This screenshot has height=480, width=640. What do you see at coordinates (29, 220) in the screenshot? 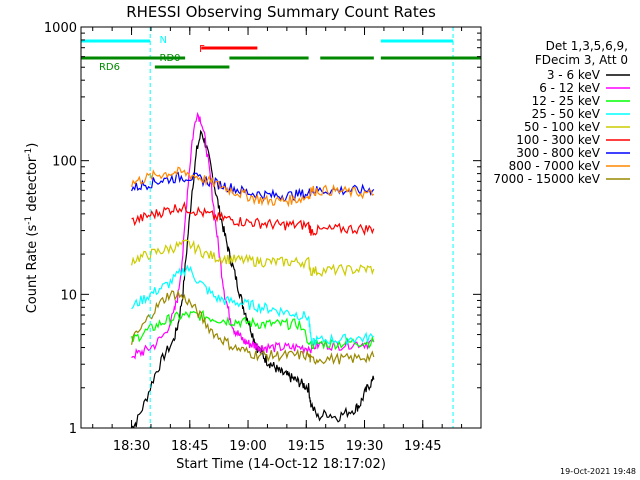
I see `y-axis-label-exp1: -1` at bounding box center [29, 220].